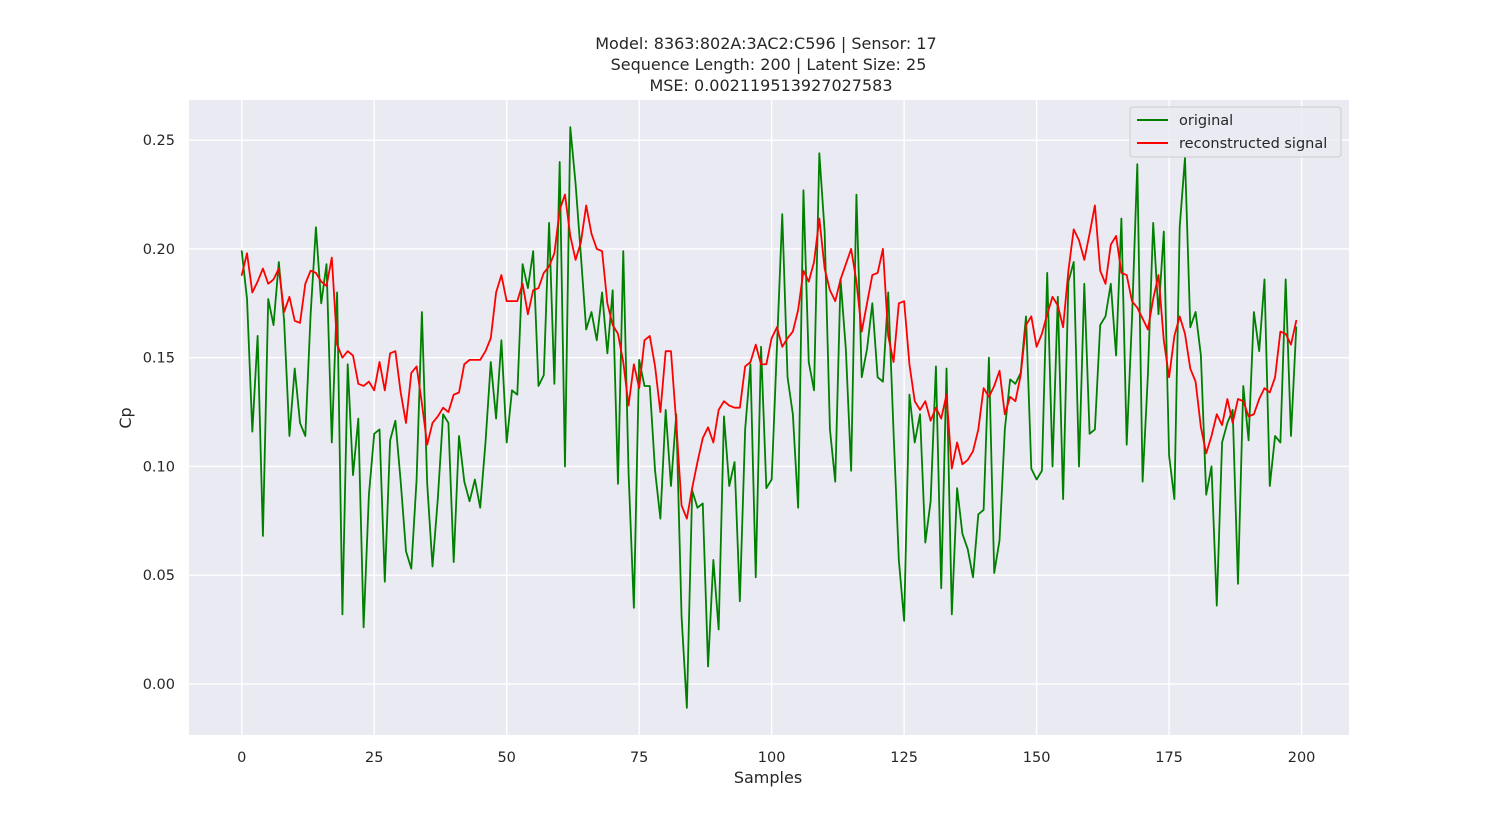  I want to click on x-tick-label: 75, so click(639, 758).